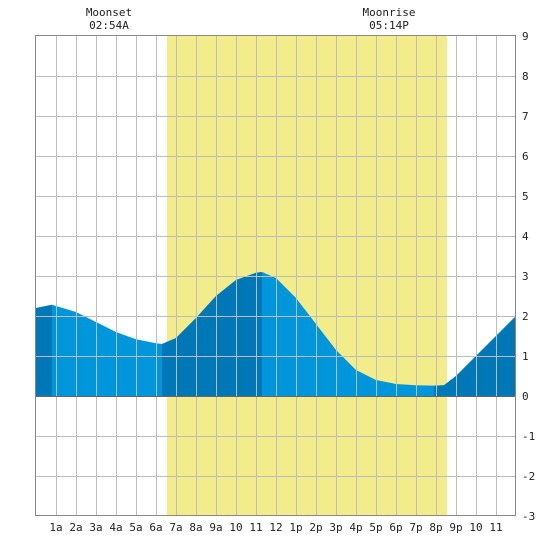 This screenshot has width=550, height=550. I want to click on x-tick-label: 6a, so click(155, 527).